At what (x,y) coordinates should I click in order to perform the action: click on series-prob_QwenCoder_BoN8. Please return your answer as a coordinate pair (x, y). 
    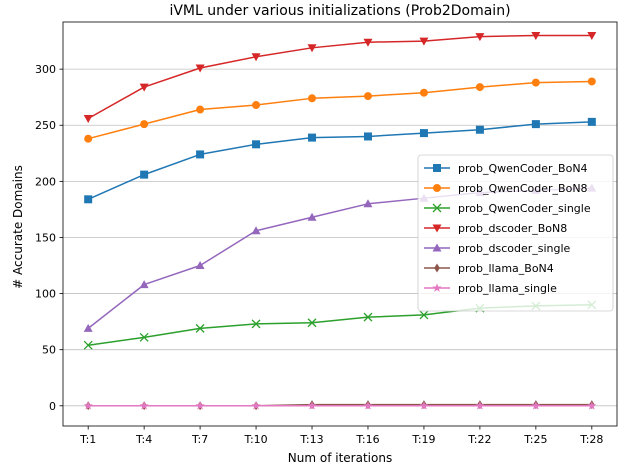
    Looking at the image, I should click on (340, 110).